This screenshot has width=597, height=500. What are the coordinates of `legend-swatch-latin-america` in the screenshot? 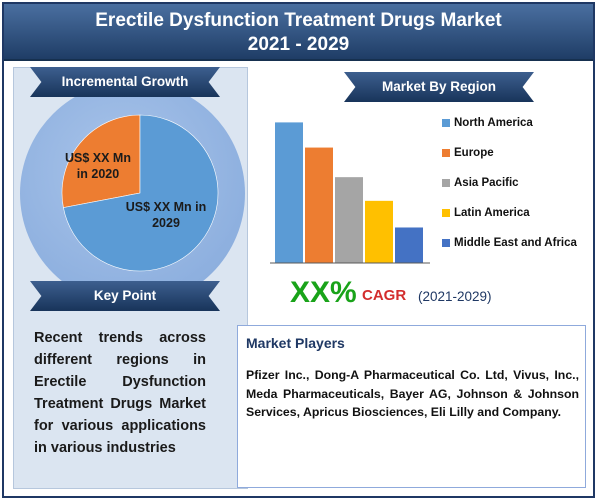 It's located at (446, 213).